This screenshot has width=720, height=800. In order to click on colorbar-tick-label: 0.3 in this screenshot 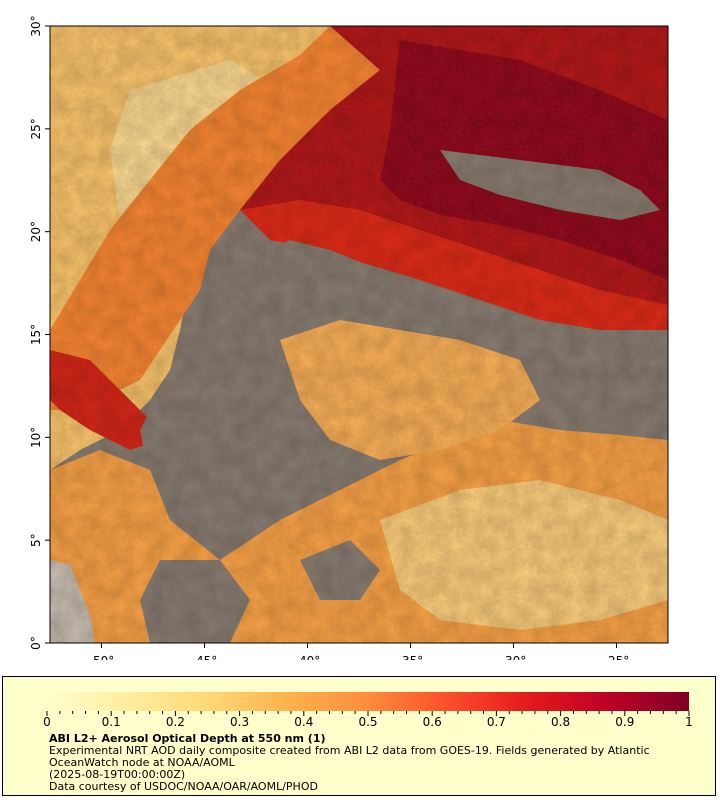, I will do `click(239, 722)`.